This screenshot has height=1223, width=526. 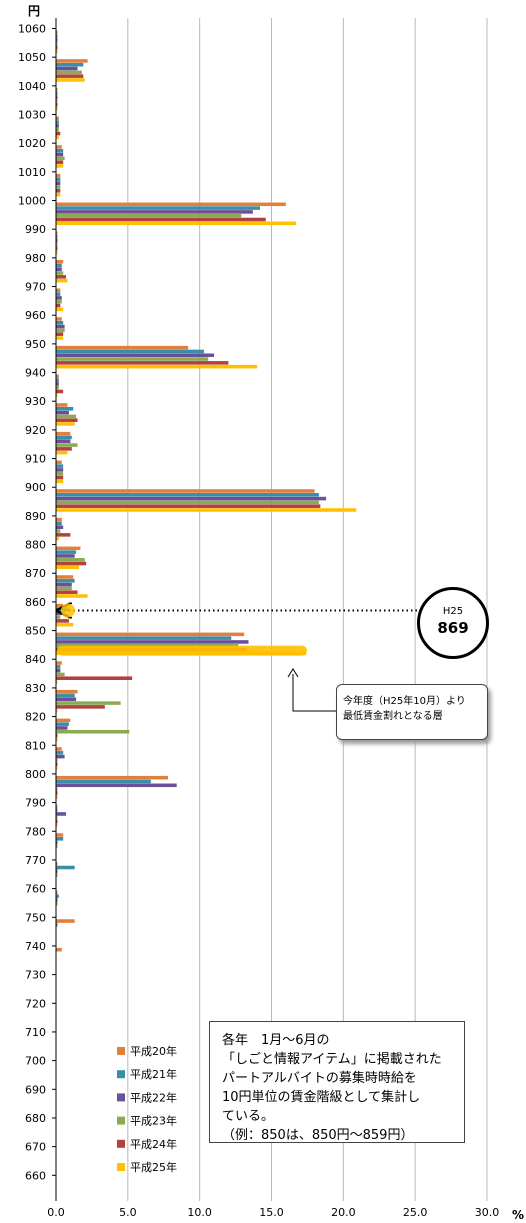 I want to click on note-line: 各年 1月～6月の, so click(x=276, y=1040).